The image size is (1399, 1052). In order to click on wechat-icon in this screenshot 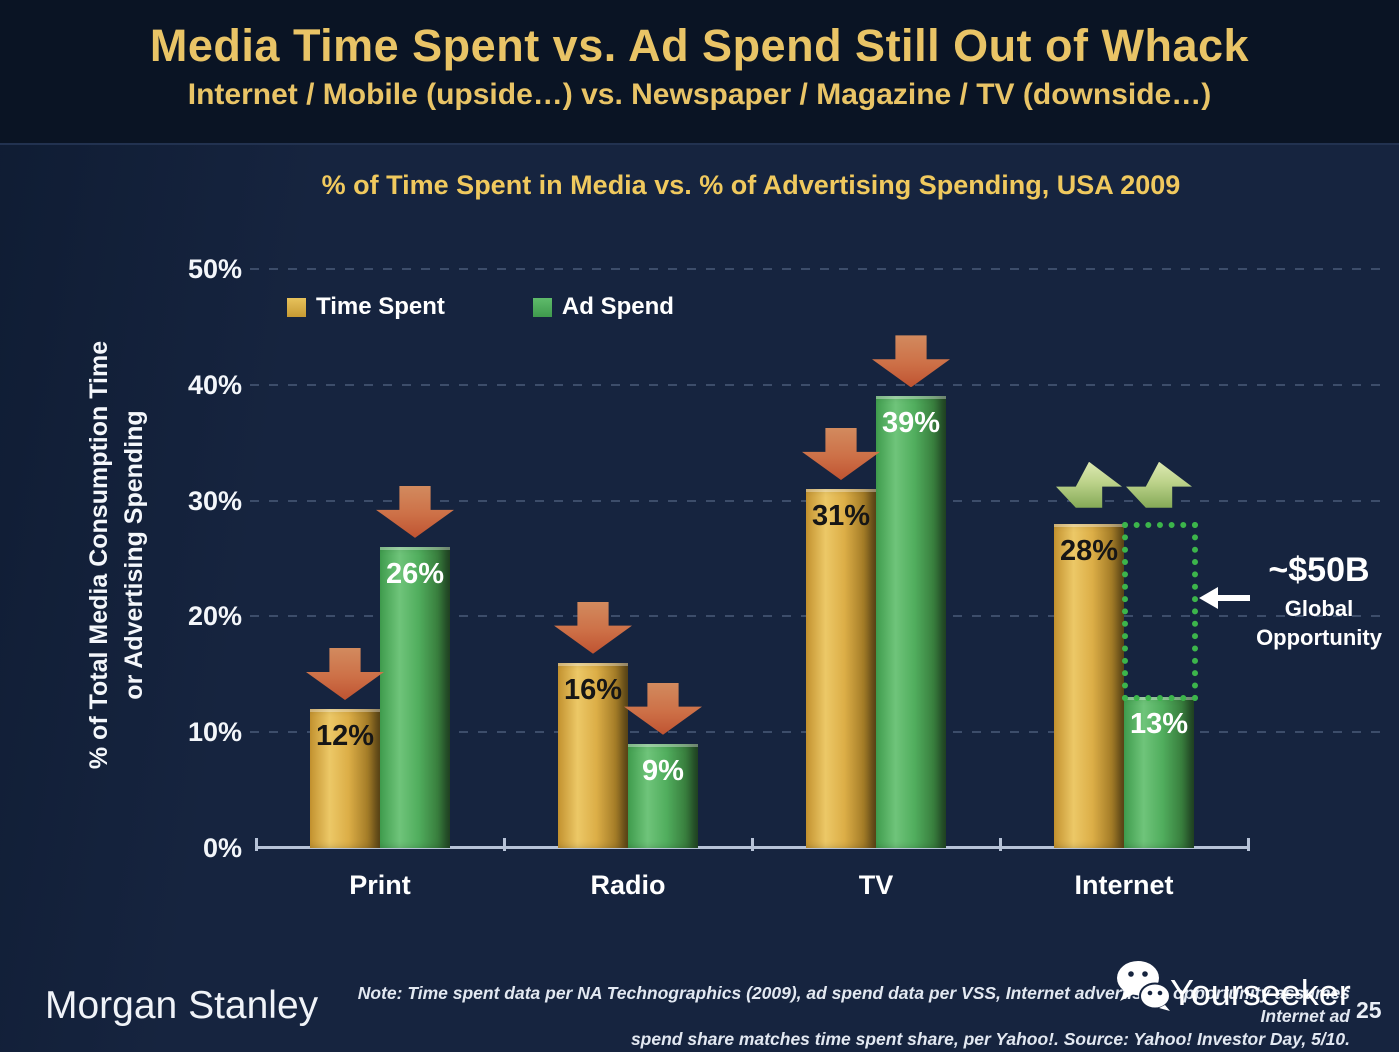, I will do `click(1144, 986)`.